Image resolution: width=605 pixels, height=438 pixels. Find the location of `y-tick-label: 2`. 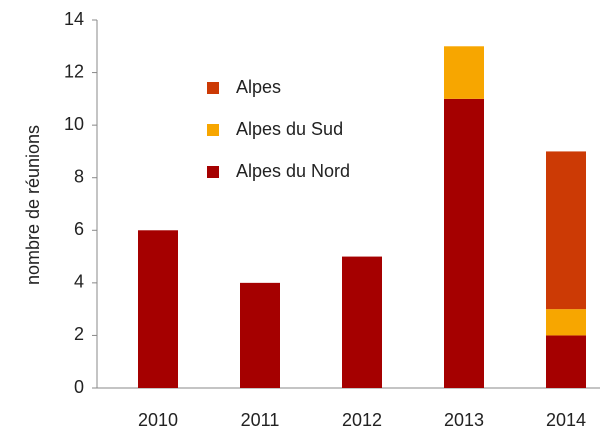

y-tick-label: 2 is located at coordinates (79, 334).